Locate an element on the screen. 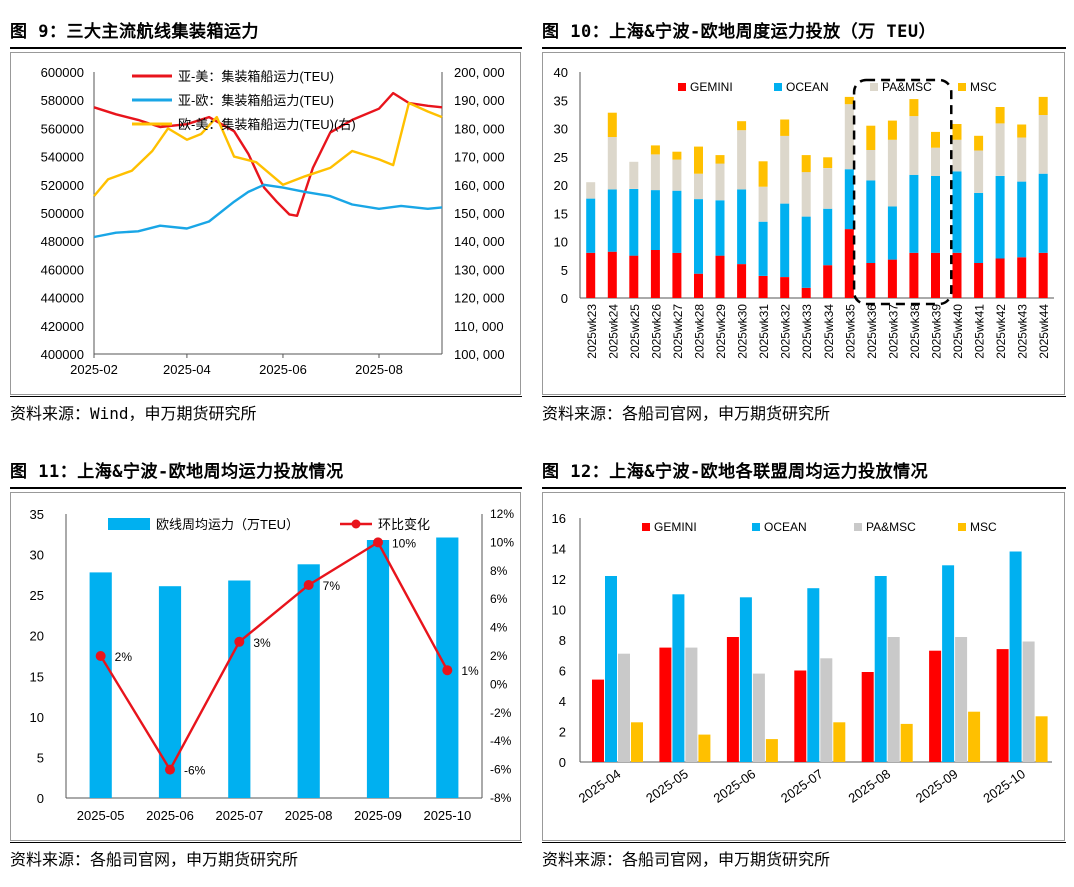  y-tick-label: 12 is located at coordinates (559, 579).